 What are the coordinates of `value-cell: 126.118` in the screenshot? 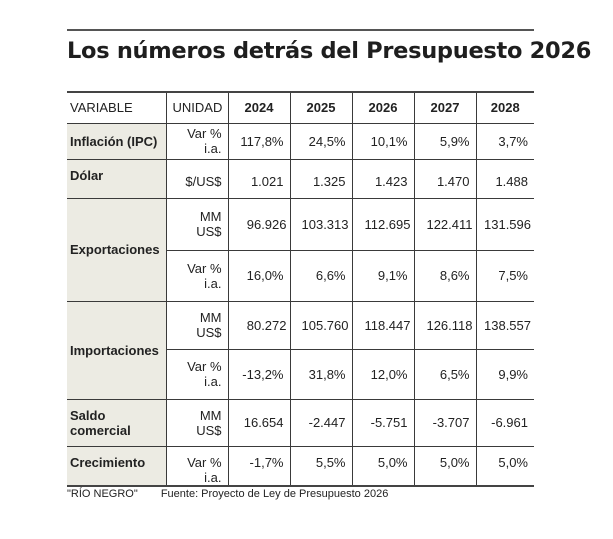 It's located at (445, 325).